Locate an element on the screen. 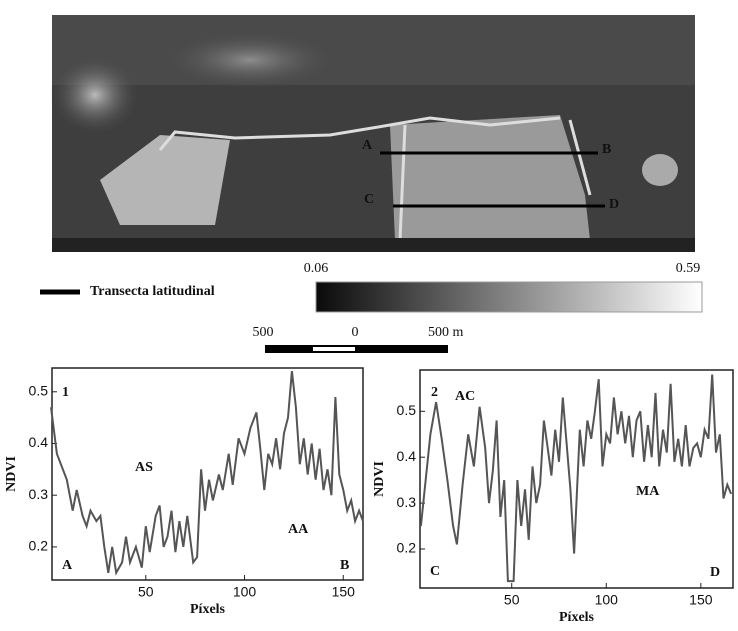 The height and width of the screenshot is (631, 738). scale-bar is located at coordinates (356, 349).